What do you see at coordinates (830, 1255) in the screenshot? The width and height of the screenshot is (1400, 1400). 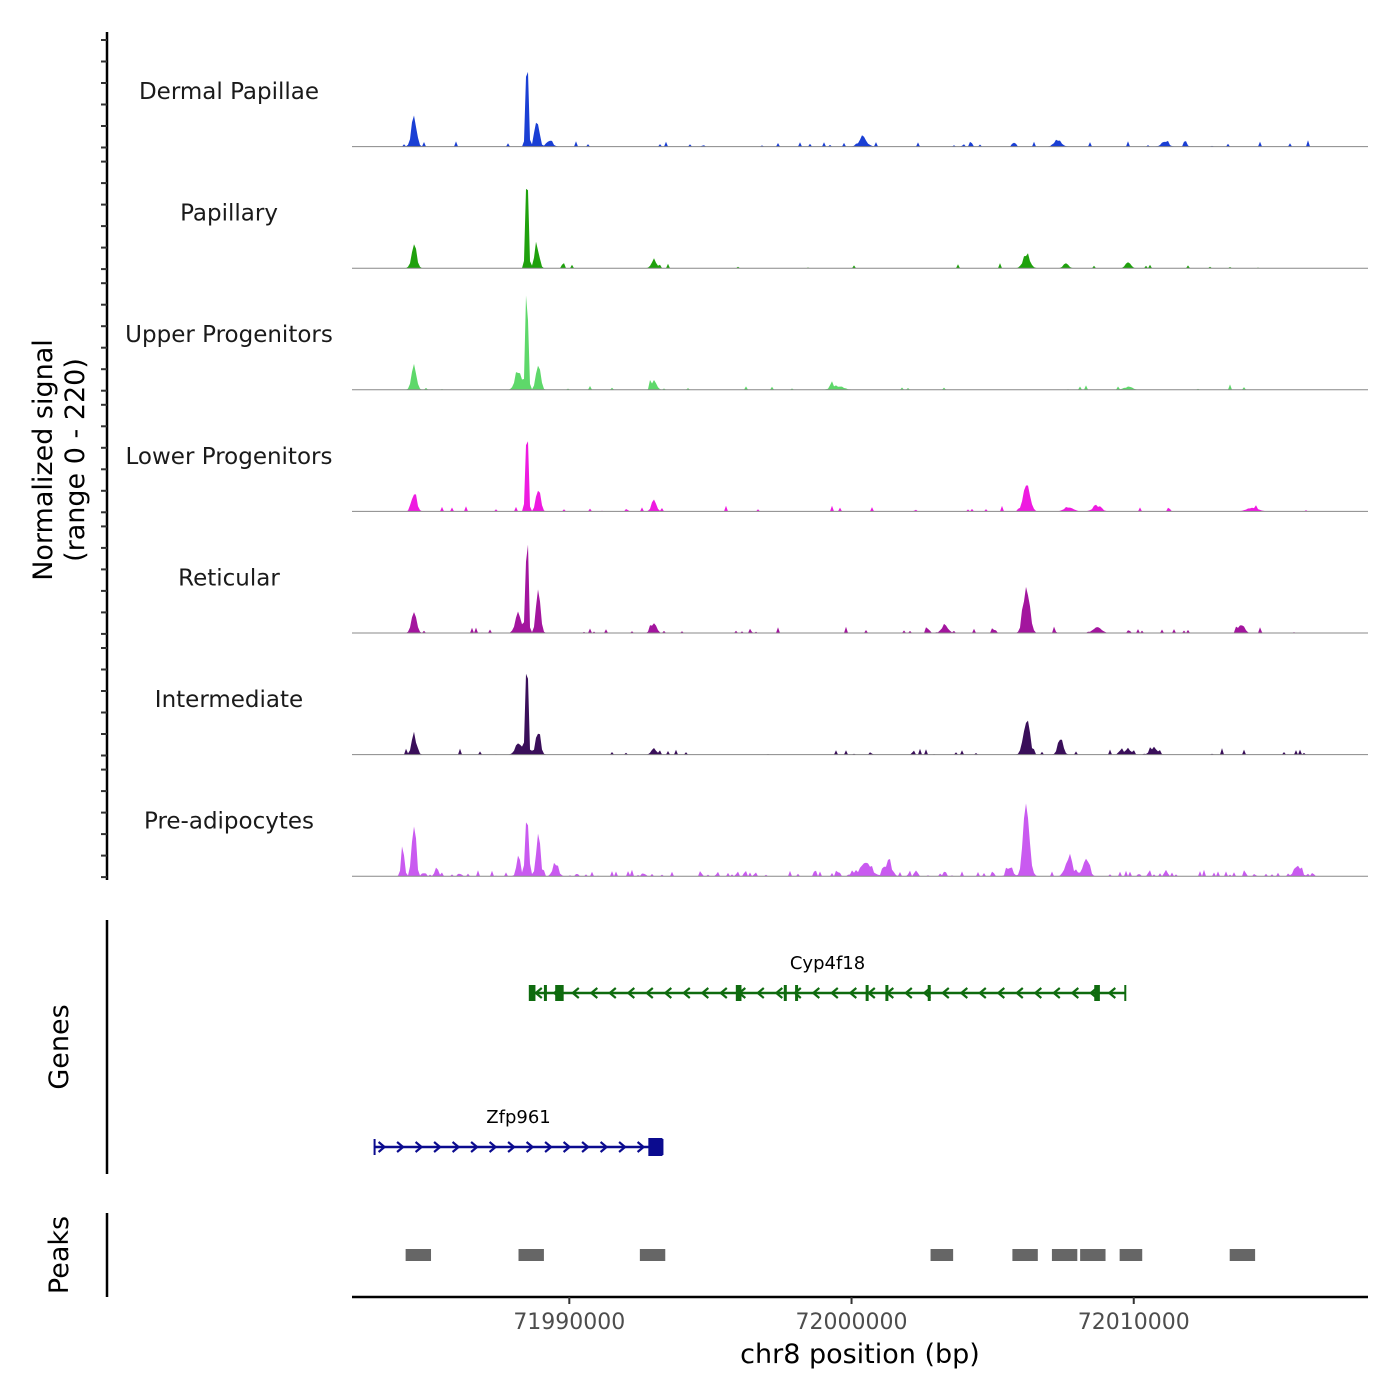 I see `peak-regions` at bounding box center [830, 1255].